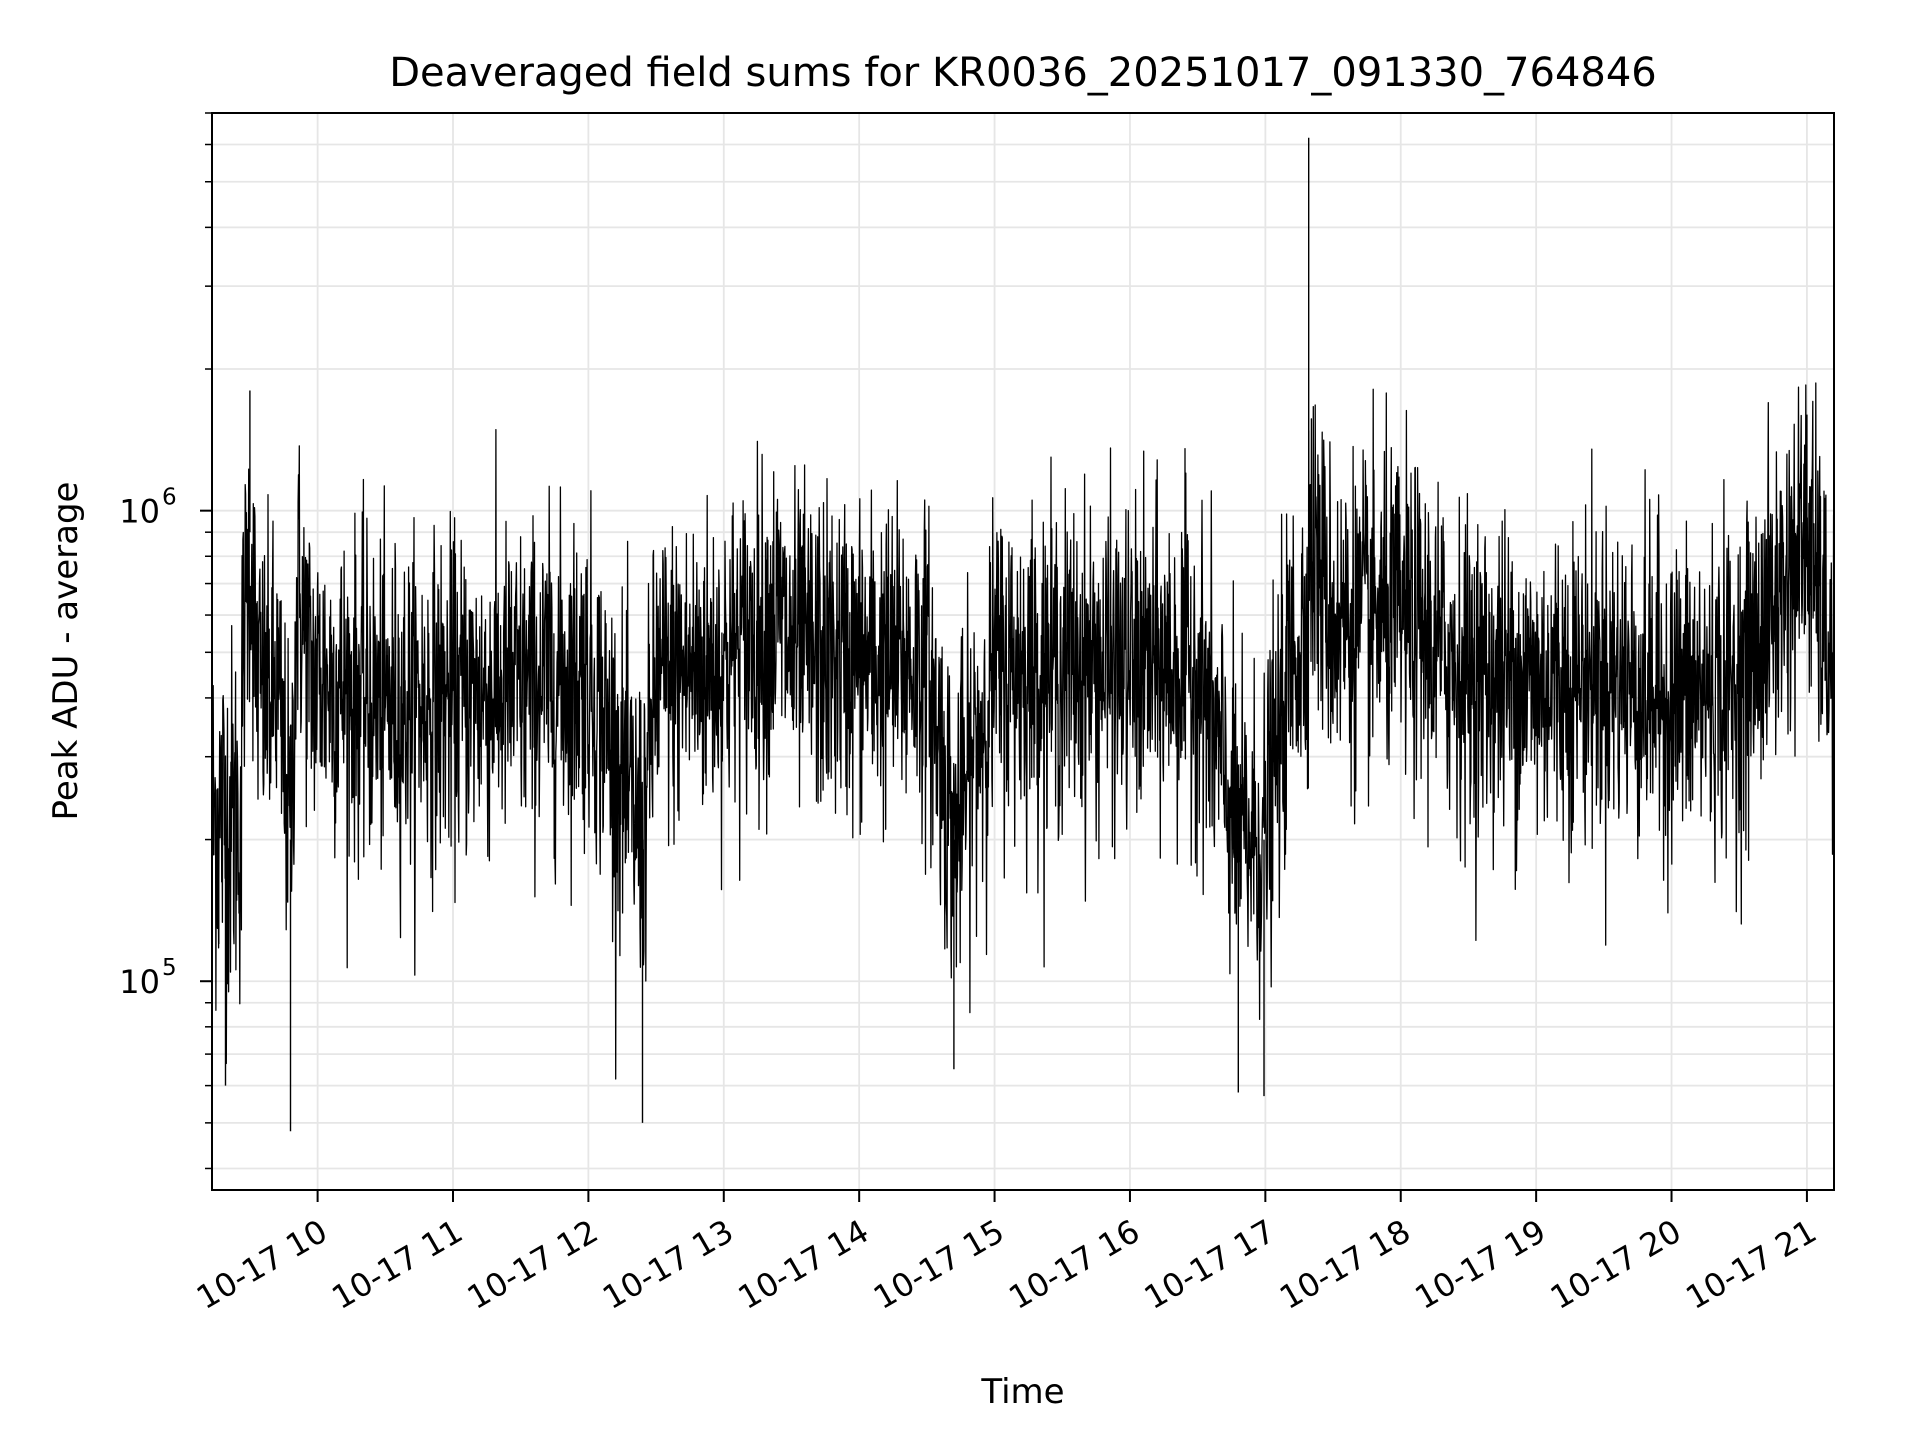  I want to click on y-tick-label: 10 5, so click(147, 978).